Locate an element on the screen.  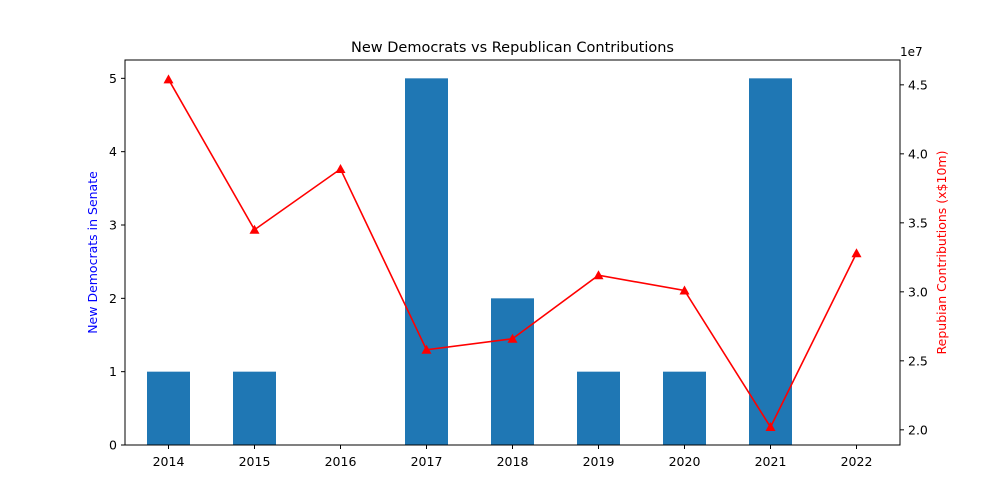
line-marker-2019 is located at coordinates (598, 275).